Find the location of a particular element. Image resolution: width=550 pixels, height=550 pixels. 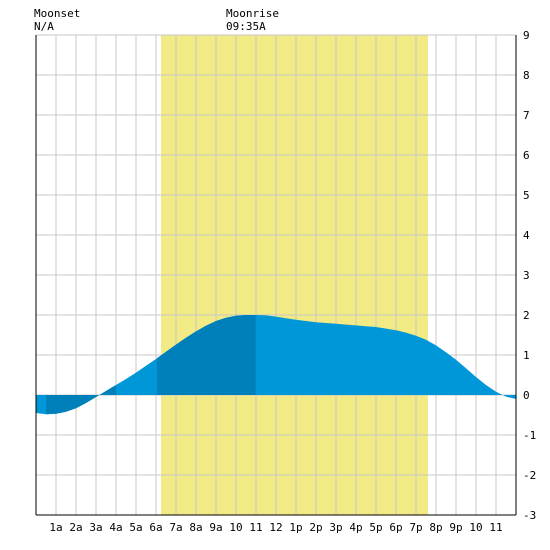

y-tick-label: 1 is located at coordinates (526, 355).